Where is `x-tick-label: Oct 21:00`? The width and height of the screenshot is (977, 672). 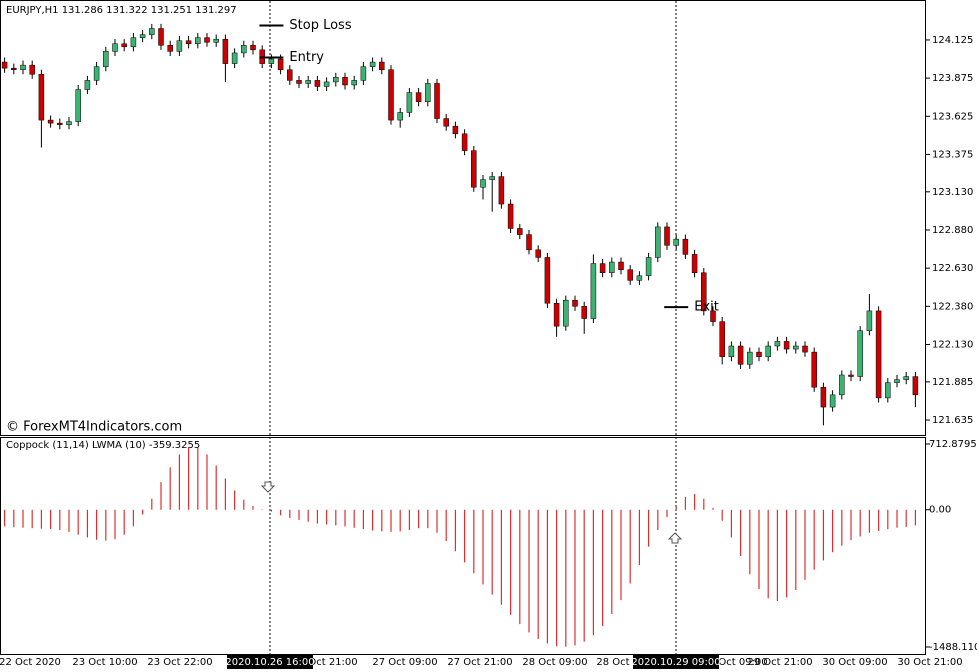 x-tick-label: Oct 21:00 is located at coordinates (332, 662).